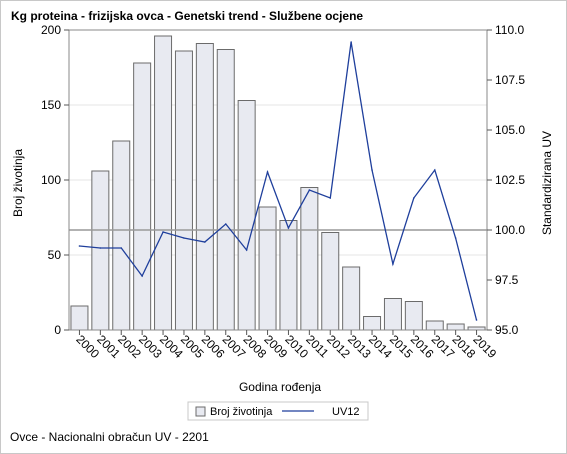 This screenshot has height=454, width=567. What do you see at coordinates (183, 190) in the screenshot?
I see `bar-2005` at bounding box center [183, 190].